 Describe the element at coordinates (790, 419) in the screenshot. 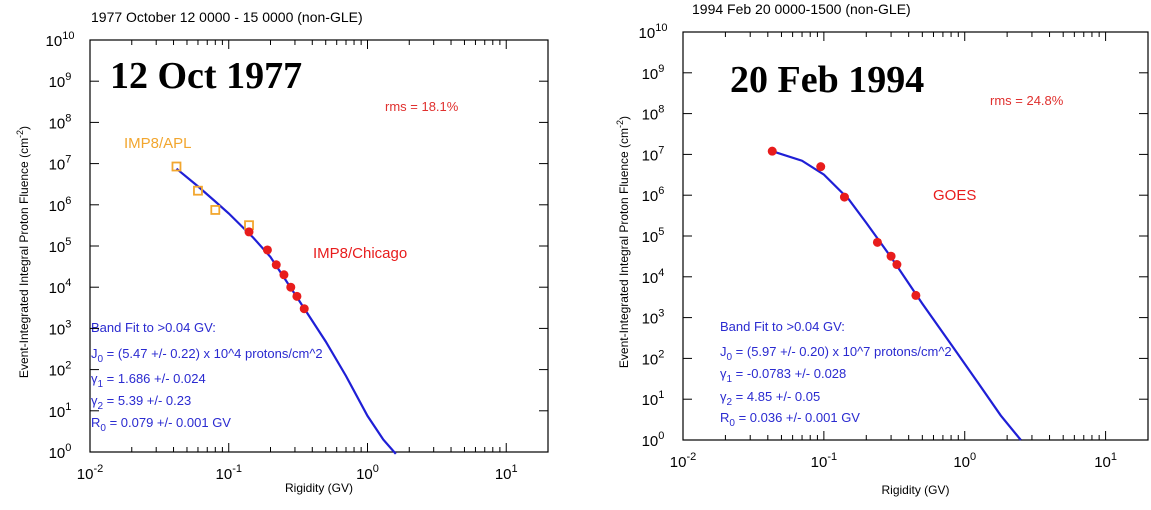

I see `fit-param-r0: R0 = 0.036 +/- 0.001 GV` at that location.